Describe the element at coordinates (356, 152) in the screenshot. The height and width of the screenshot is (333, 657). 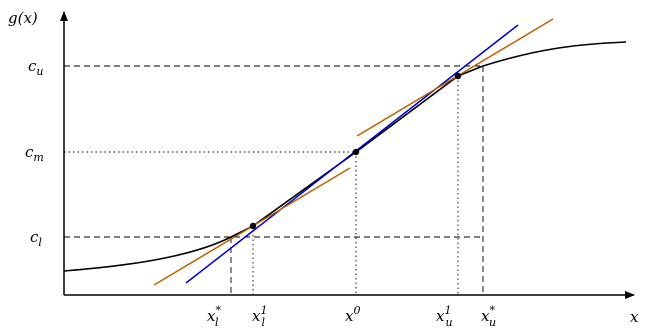
I see `point-x0` at that location.